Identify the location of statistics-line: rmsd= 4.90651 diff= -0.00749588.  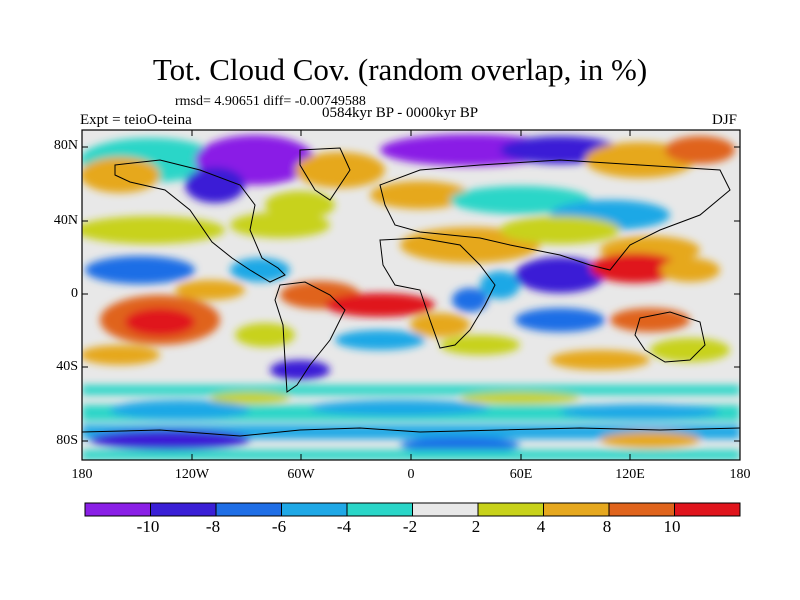
(270, 101).